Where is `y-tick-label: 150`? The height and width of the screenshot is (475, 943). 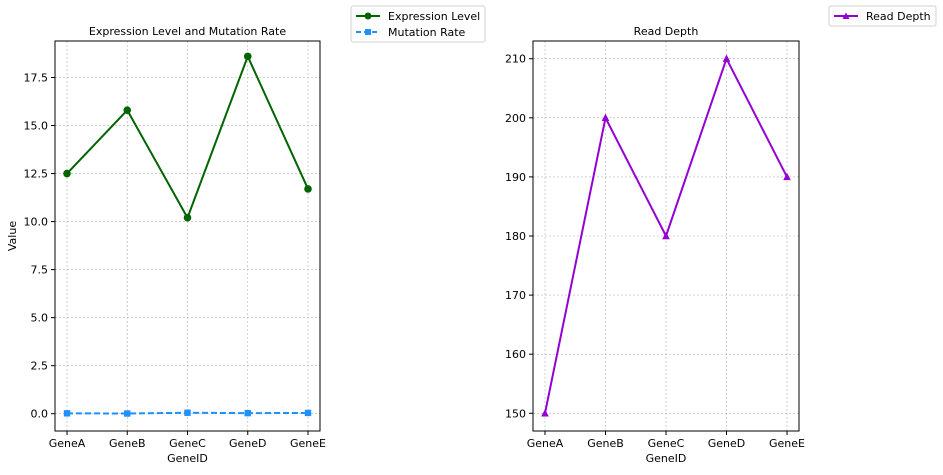
y-tick-label: 150 is located at coordinates (515, 413).